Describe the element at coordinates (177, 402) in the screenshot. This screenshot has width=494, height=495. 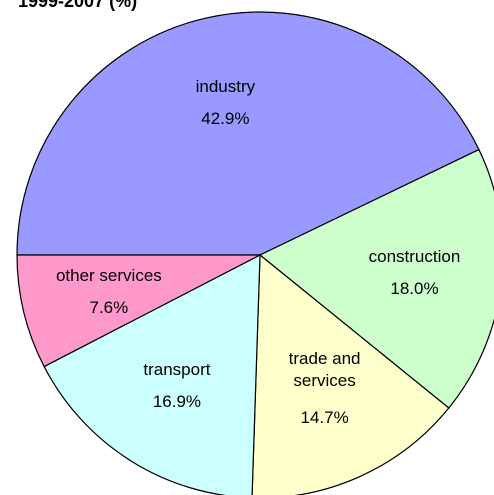
I see `slice-value: 16.9%` at that location.